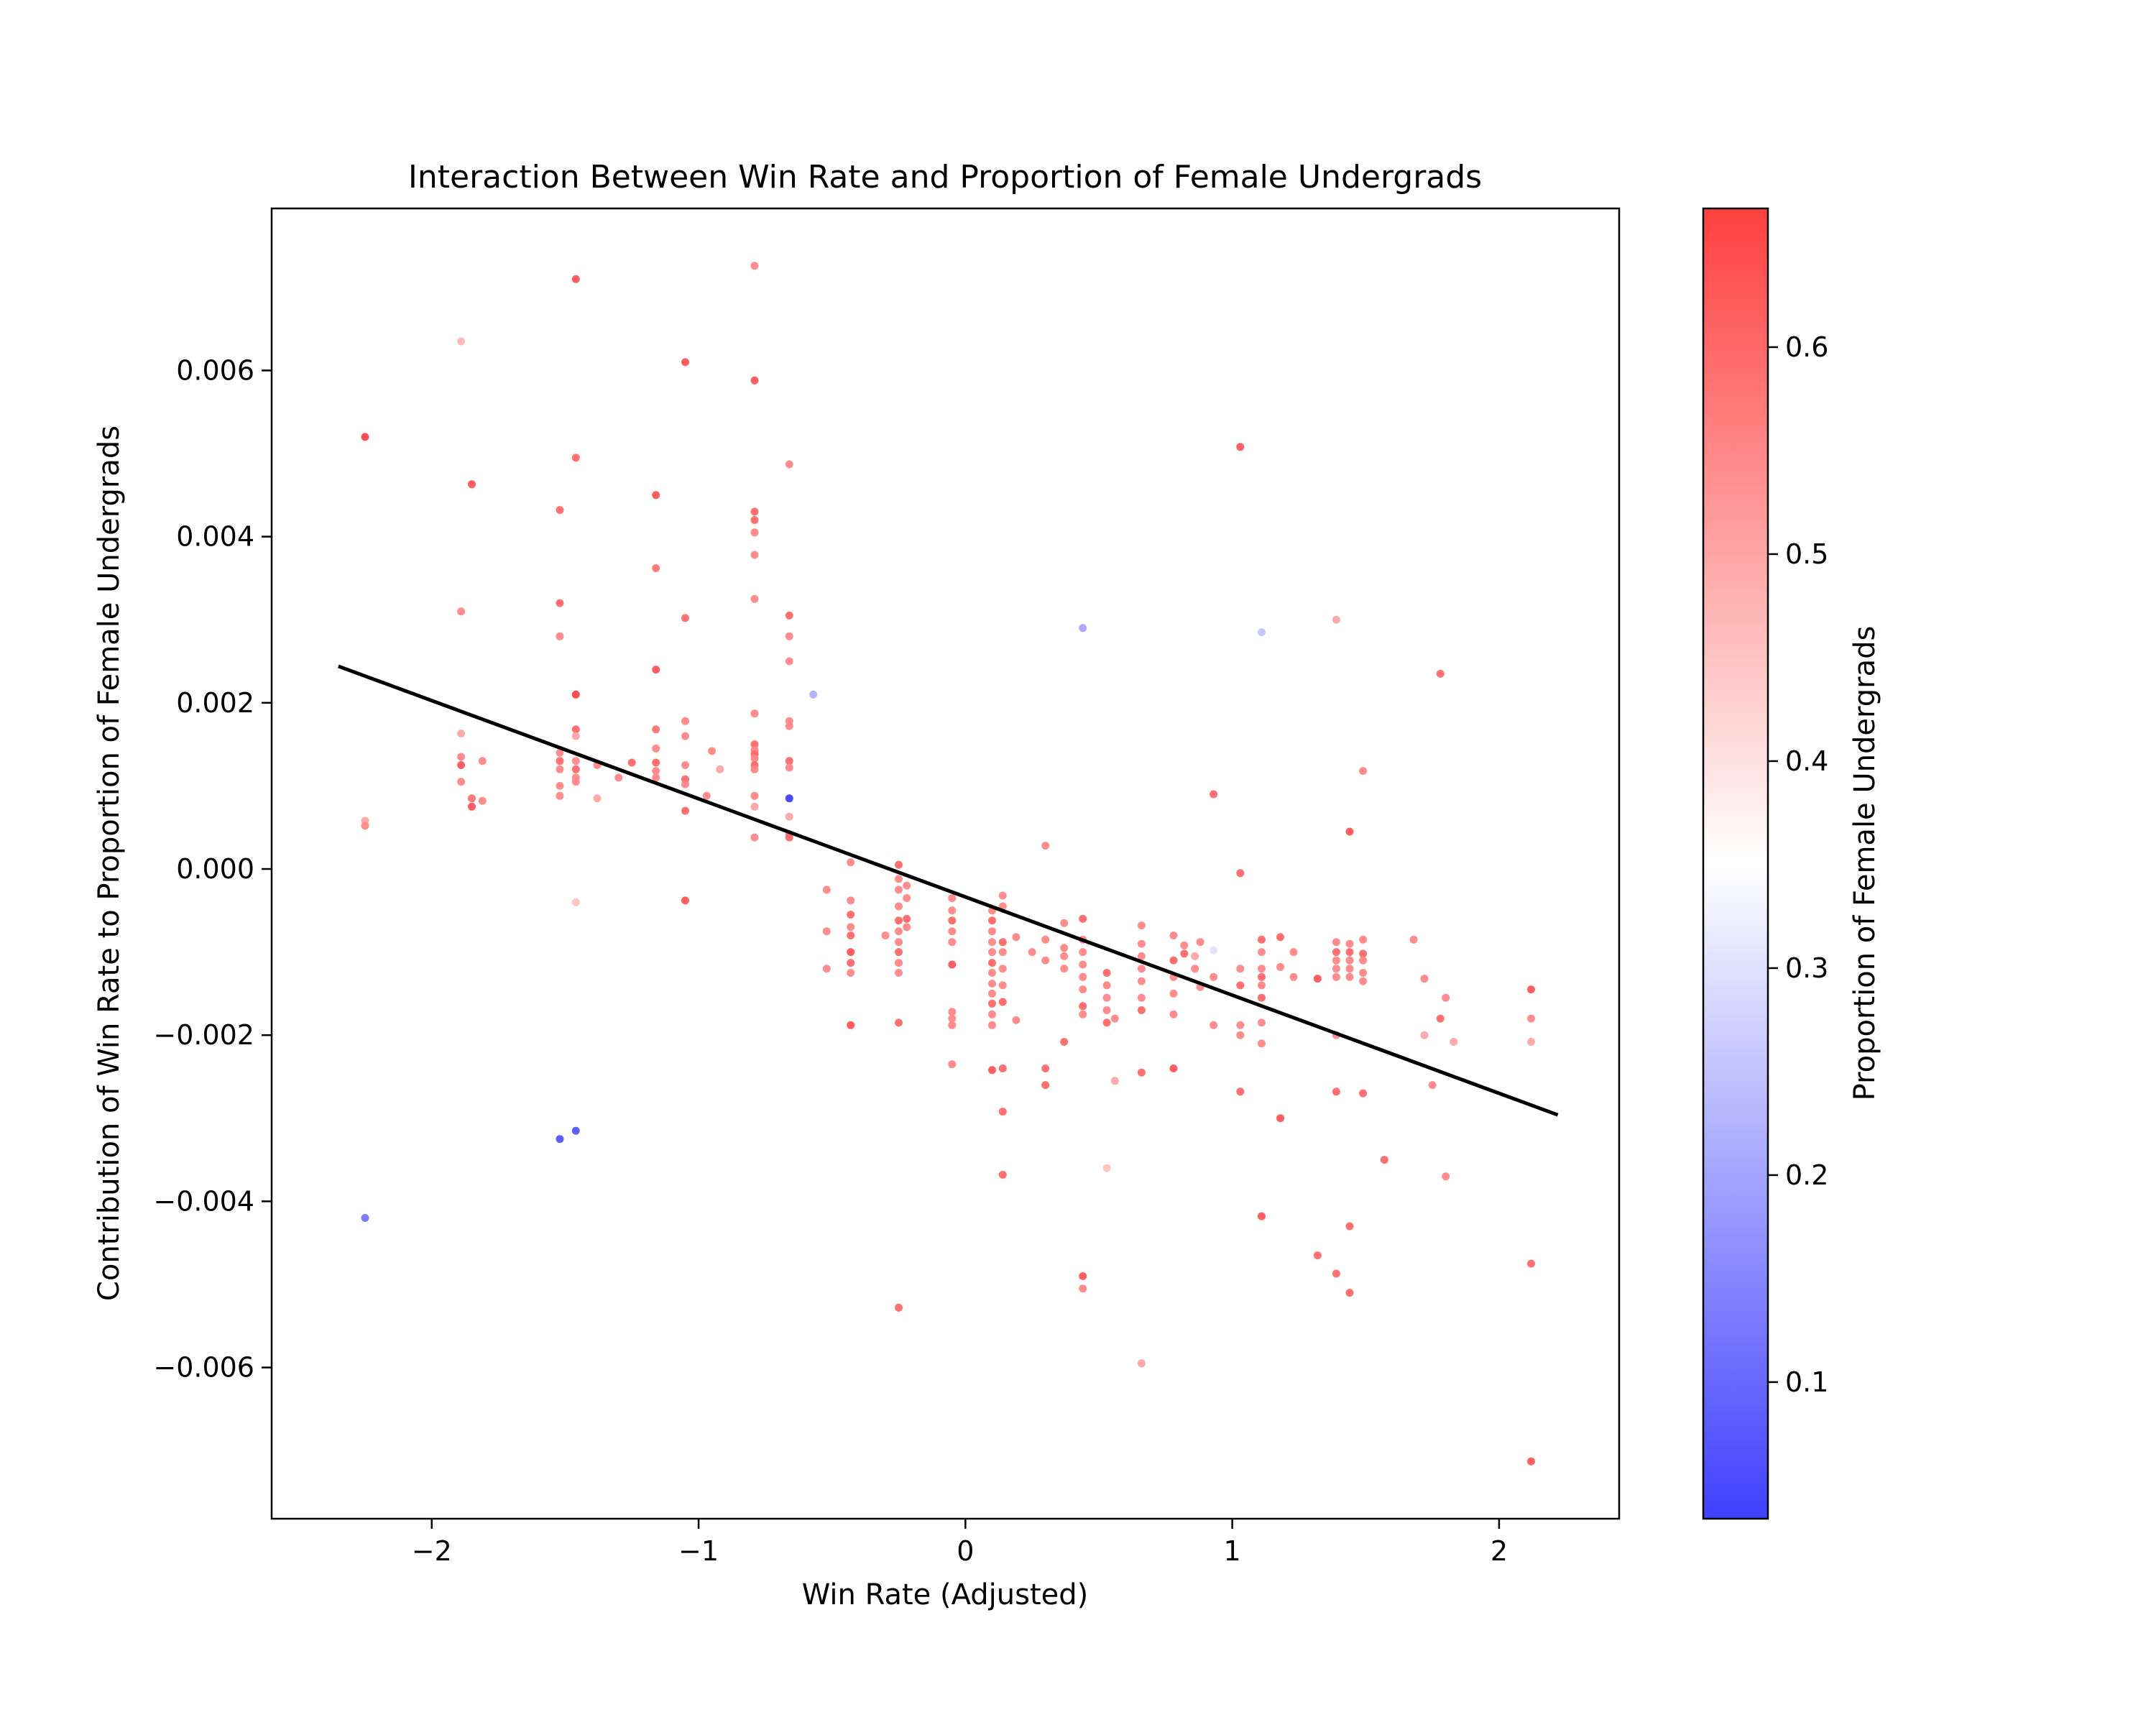 The height and width of the screenshot is (1725, 2156). What do you see at coordinates (204, 1368) in the screenshot?
I see `y-tick-label: −0.006` at bounding box center [204, 1368].